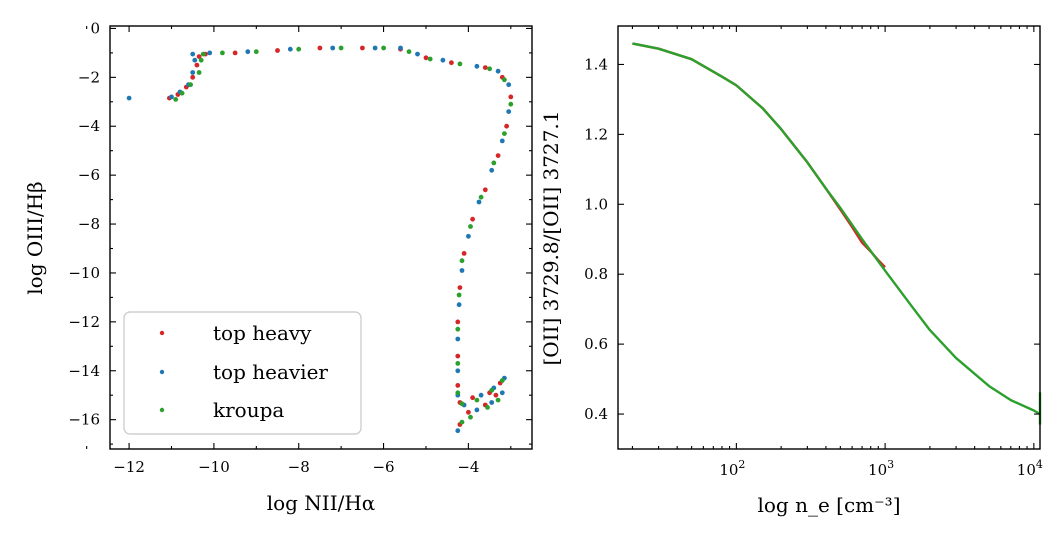  Describe the element at coordinates (84, 273) in the screenshot. I see `y-tick-label: −10` at that location.